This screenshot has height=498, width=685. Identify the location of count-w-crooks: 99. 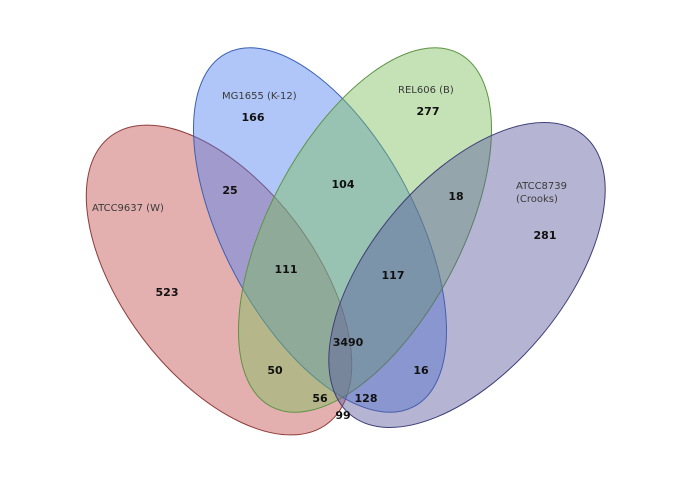
(342, 415).